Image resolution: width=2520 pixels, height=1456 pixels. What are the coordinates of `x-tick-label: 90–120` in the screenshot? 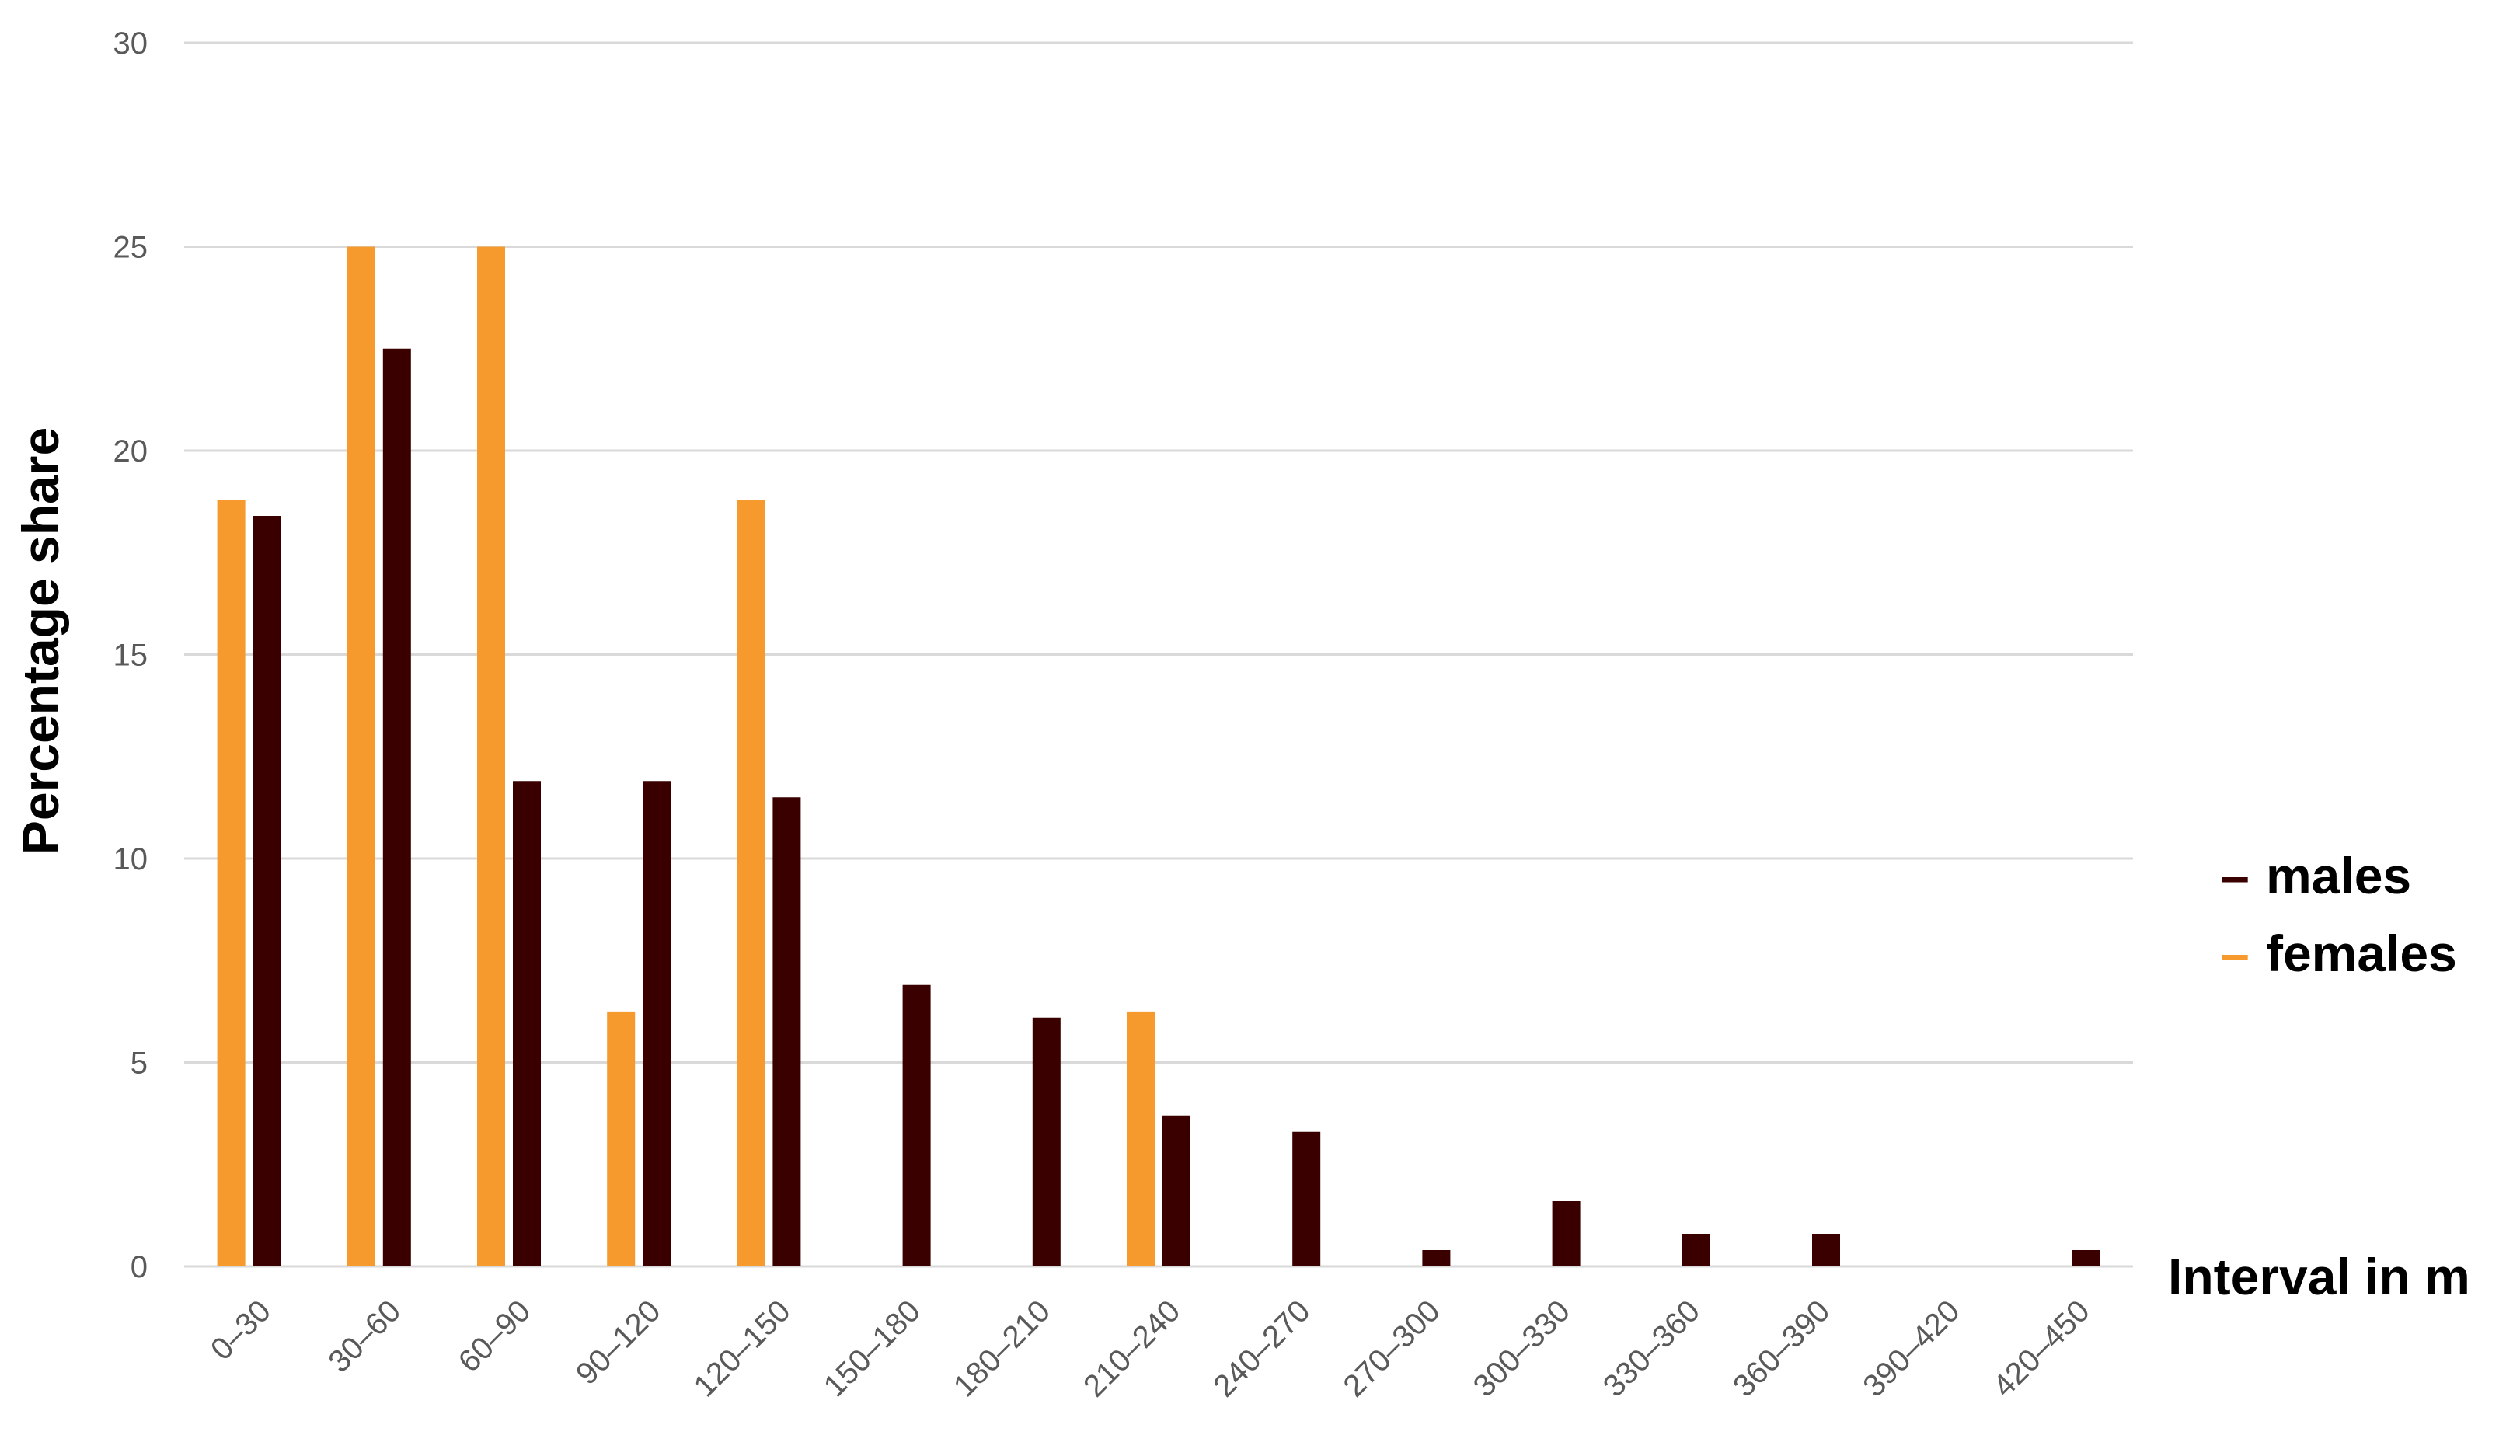 It's located at (618, 1343).